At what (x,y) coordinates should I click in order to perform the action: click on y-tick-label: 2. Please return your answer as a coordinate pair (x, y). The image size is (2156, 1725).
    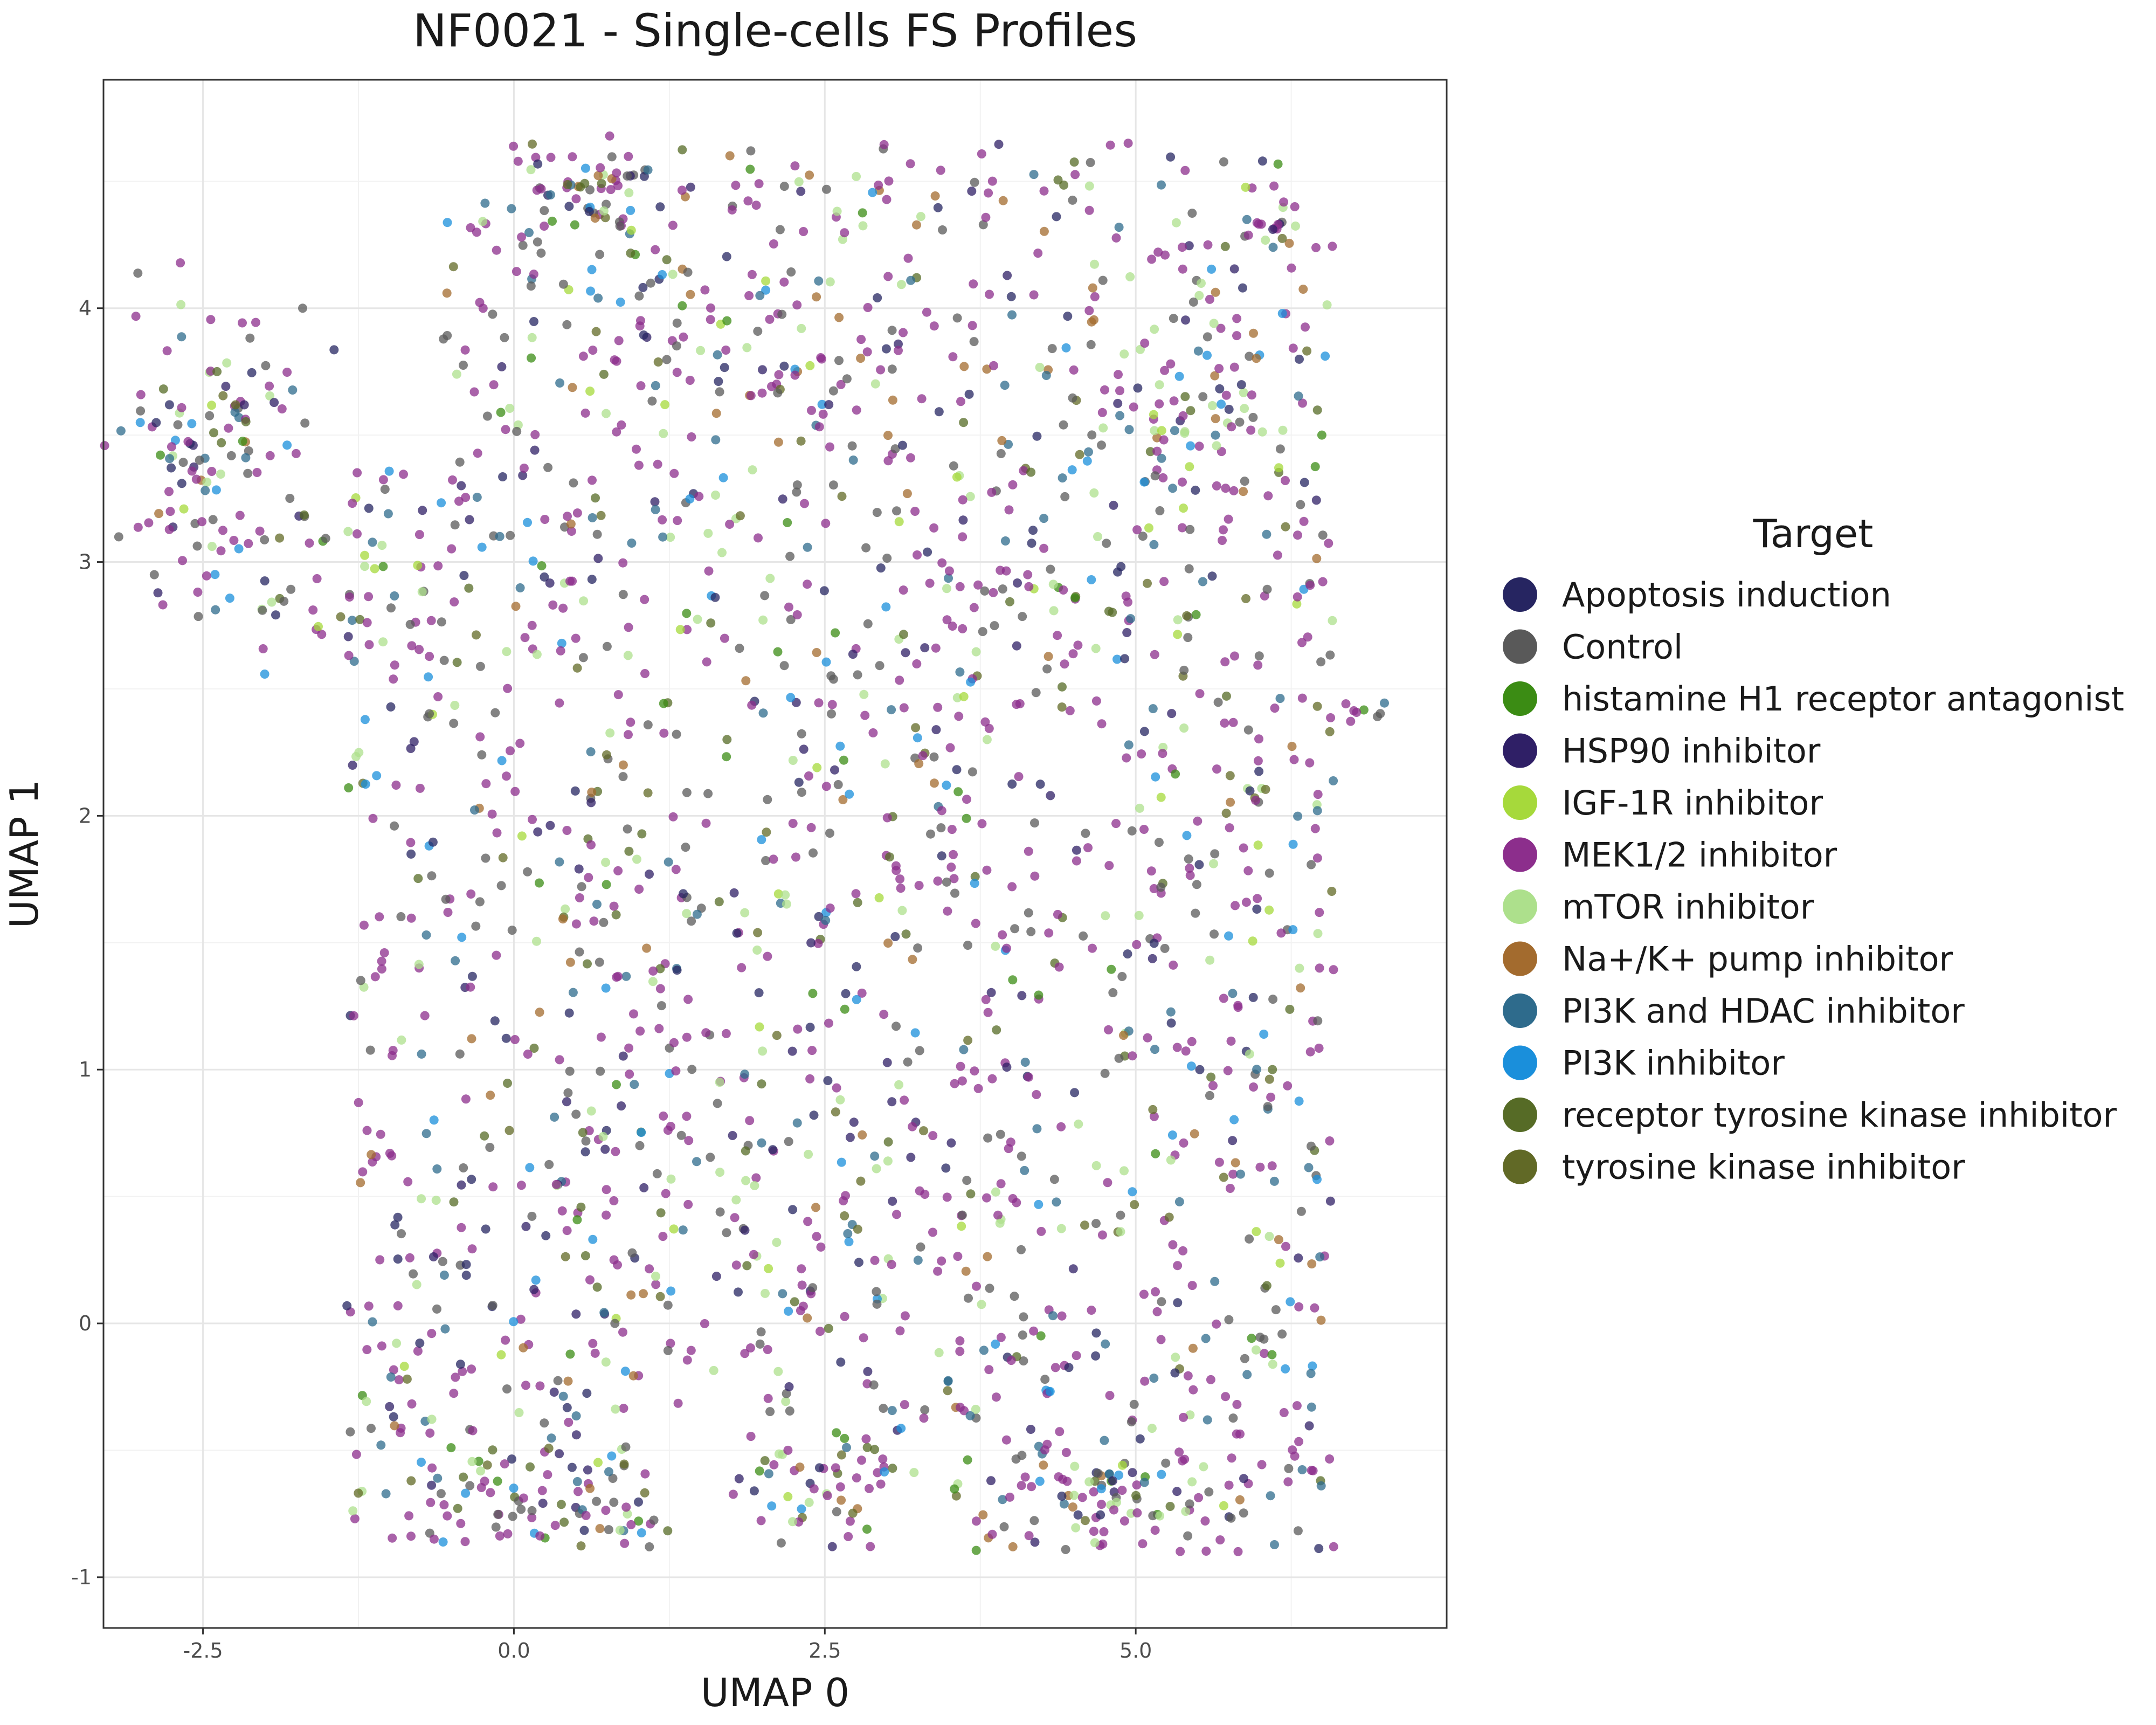
    Looking at the image, I should click on (85, 815).